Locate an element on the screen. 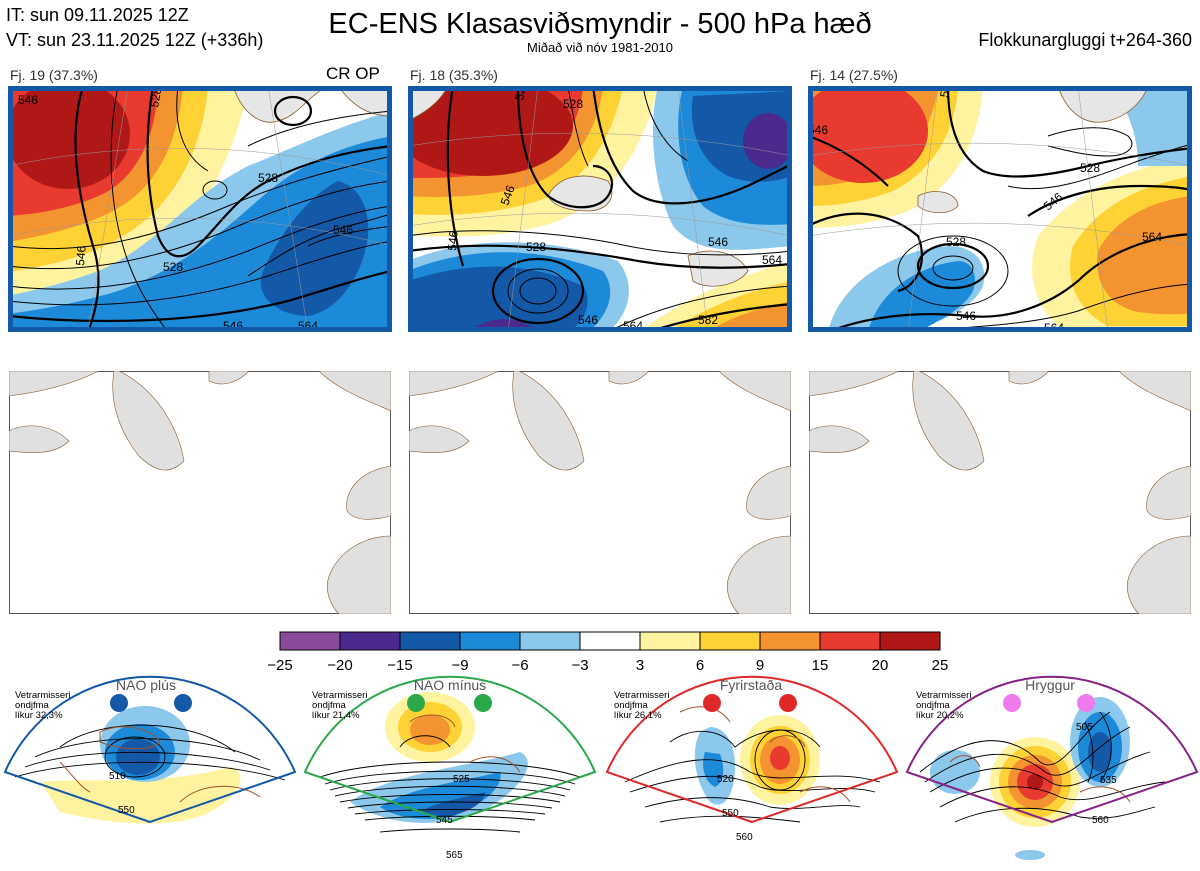 The image size is (1200, 871). page-subtitle: Miðað við nóv 1981-2010 is located at coordinates (600, 47).